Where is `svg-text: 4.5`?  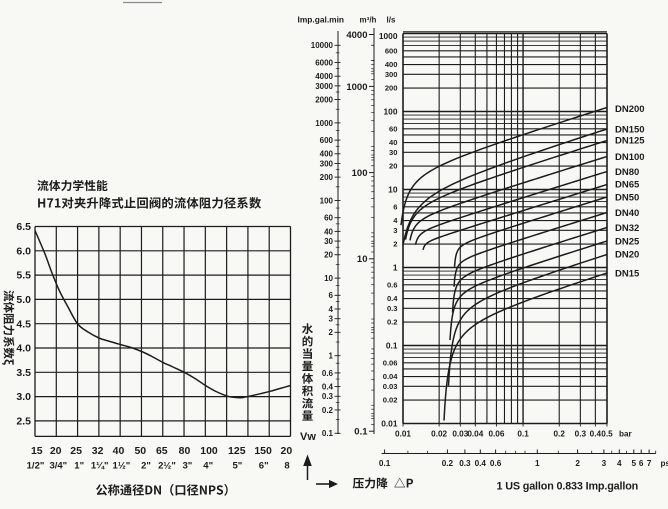 svg-text: 4.5 is located at coordinates (23, 324).